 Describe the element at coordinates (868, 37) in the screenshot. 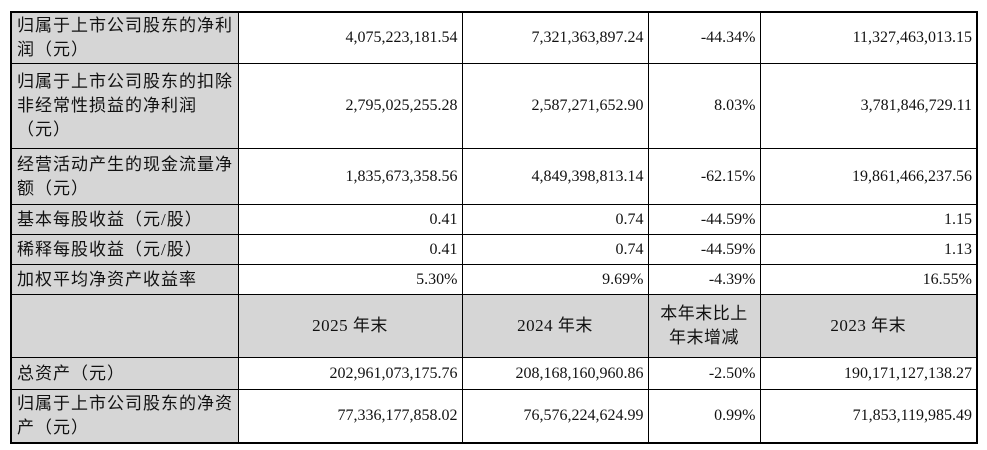

I see `cell-value: 11,327,463,013.15` at that location.